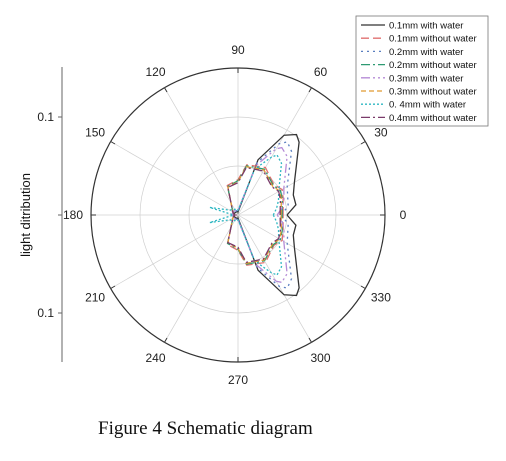 The height and width of the screenshot is (461, 506). I want to click on legend-label: 0.3mm with water, so click(426, 78).